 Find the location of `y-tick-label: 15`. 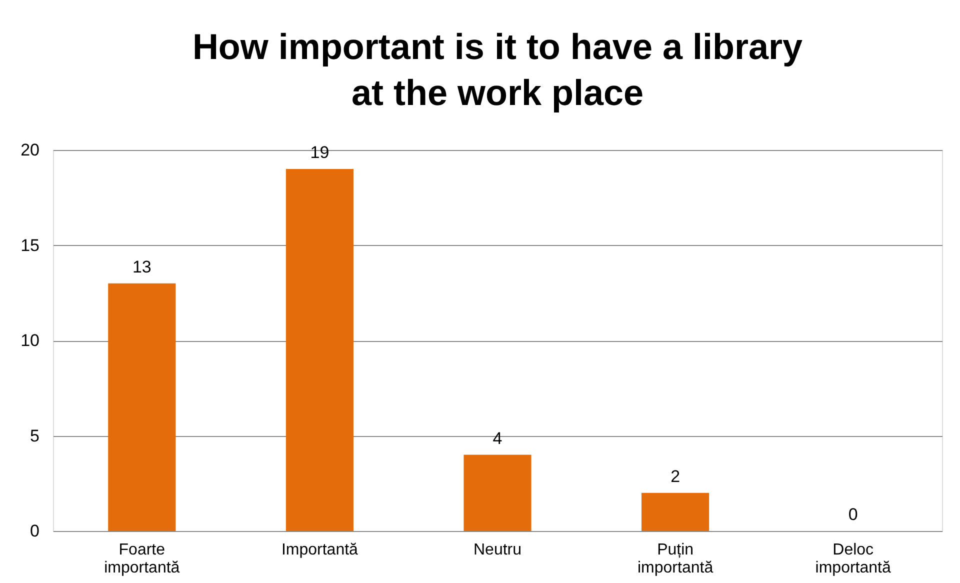

y-tick-label: 15 is located at coordinates (30, 245).